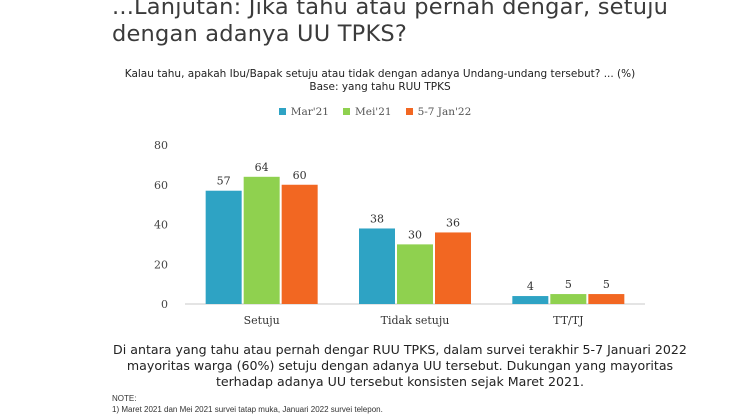  What do you see at coordinates (260, 34) in the screenshot?
I see `slide-title-line2: dengan adanya UU TPKS?` at bounding box center [260, 34].